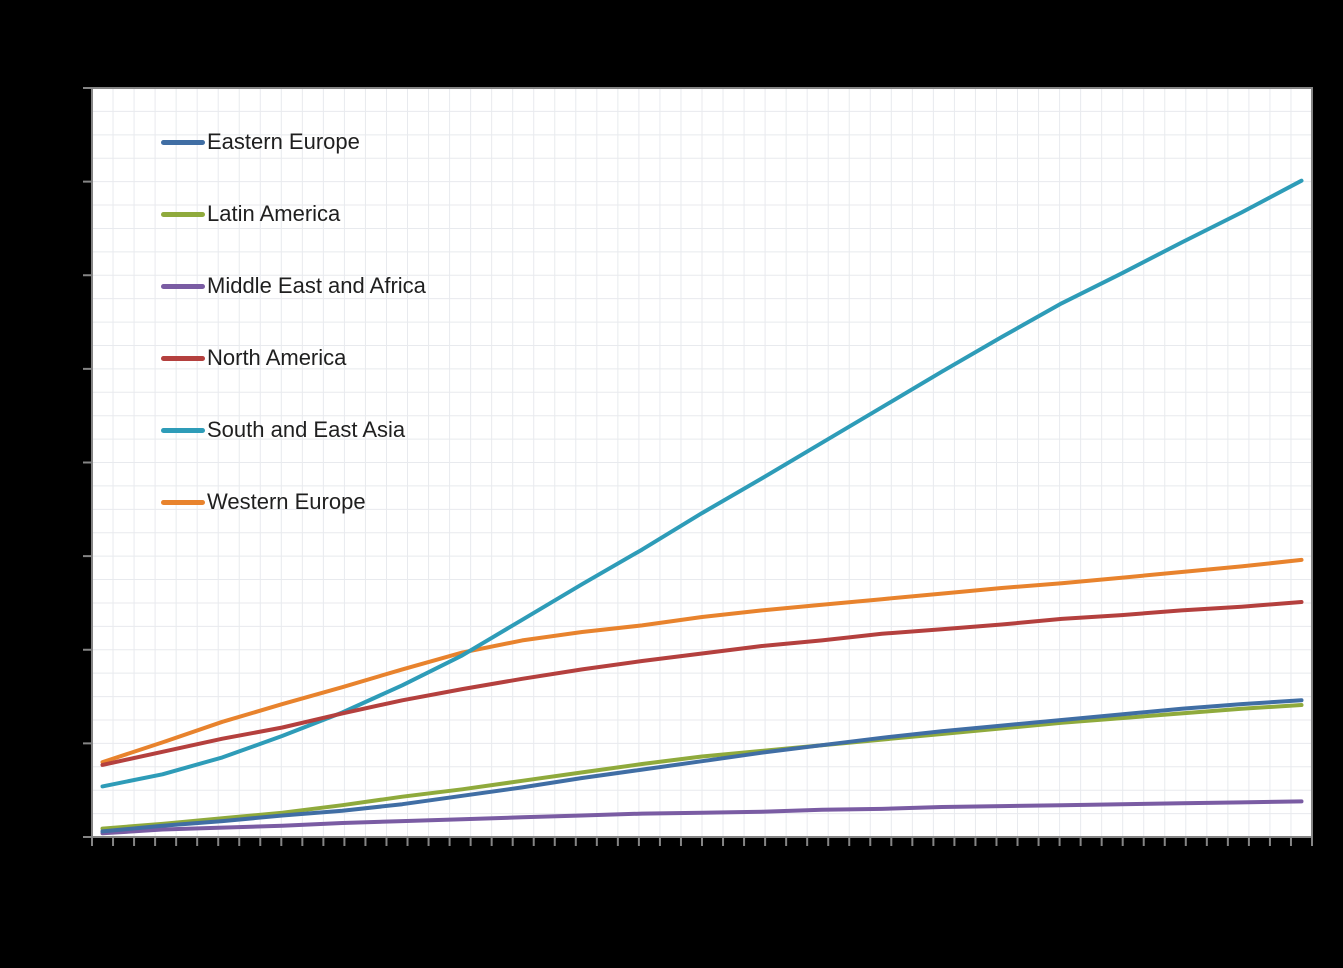 This screenshot has width=1343, height=968. Describe the element at coordinates (316, 285) in the screenshot. I see `legend-label: Middle East and Africa` at that location.